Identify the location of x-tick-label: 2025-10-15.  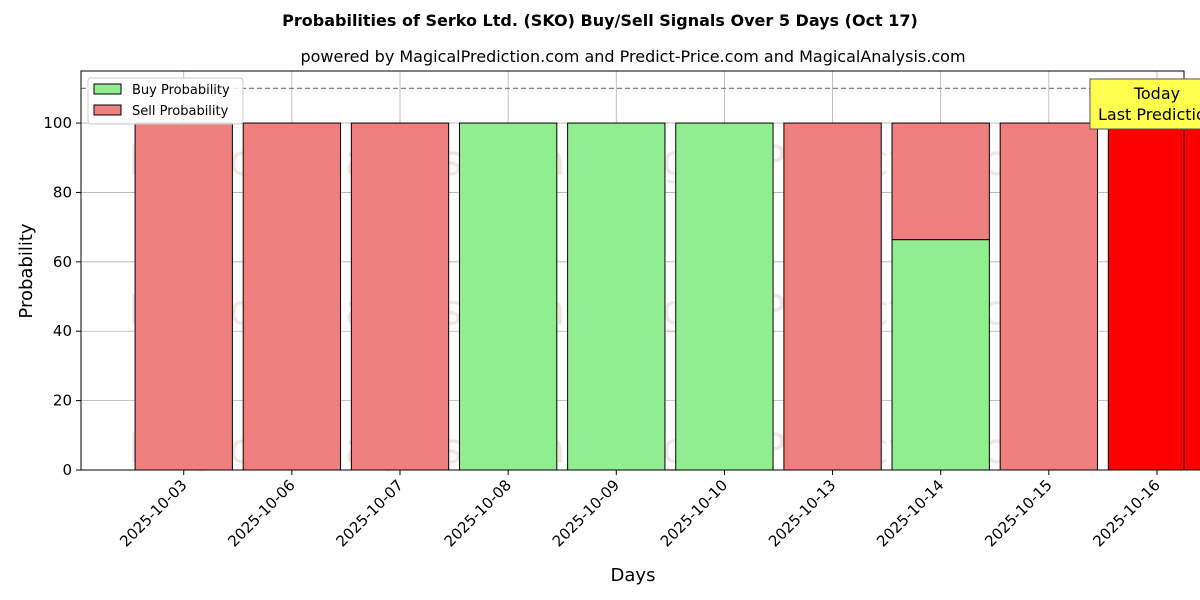
(1018, 513).